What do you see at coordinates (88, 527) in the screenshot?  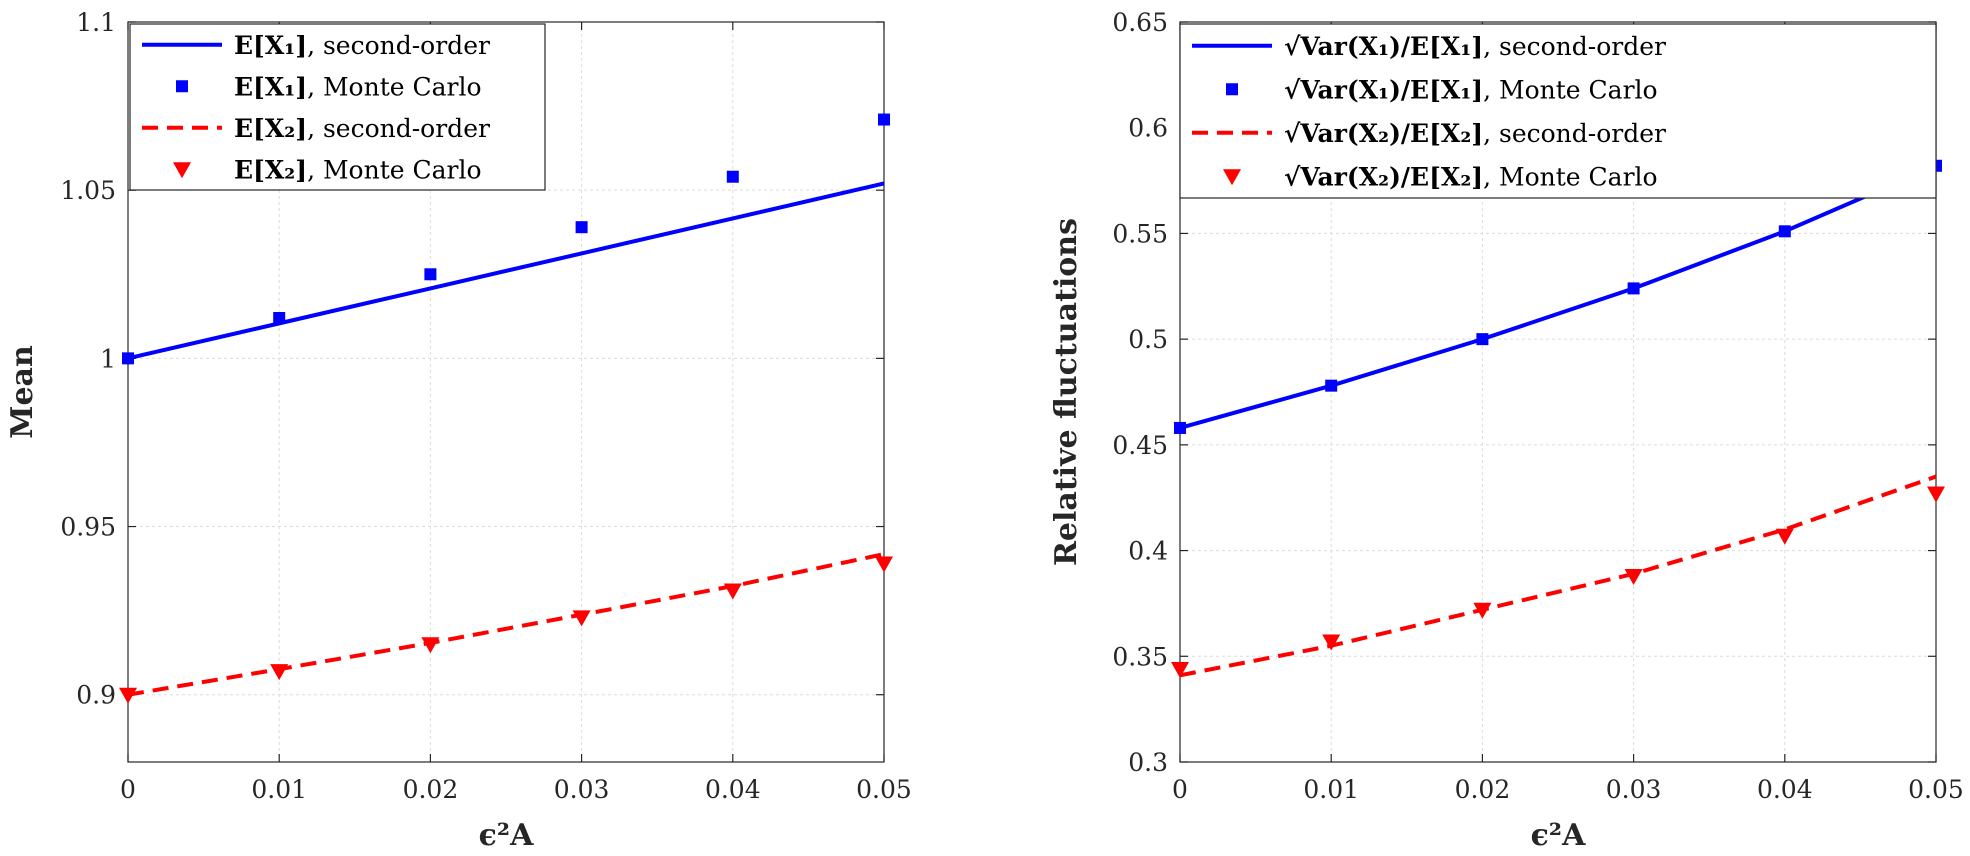 I see `y-tick-label: 0.95` at bounding box center [88, 527].